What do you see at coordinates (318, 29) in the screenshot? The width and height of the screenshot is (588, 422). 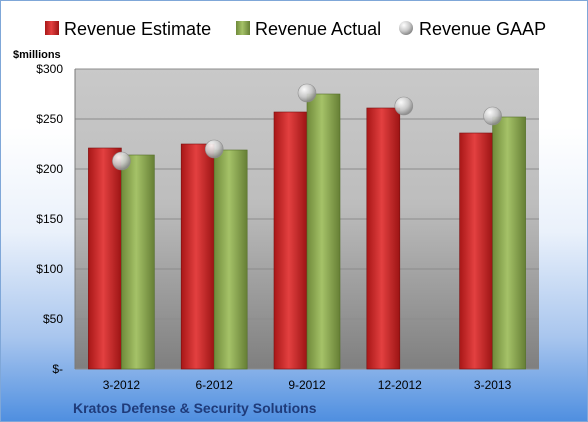 I see `legend-label-actual: Revenue Actual` at bounding box center [318, 29].